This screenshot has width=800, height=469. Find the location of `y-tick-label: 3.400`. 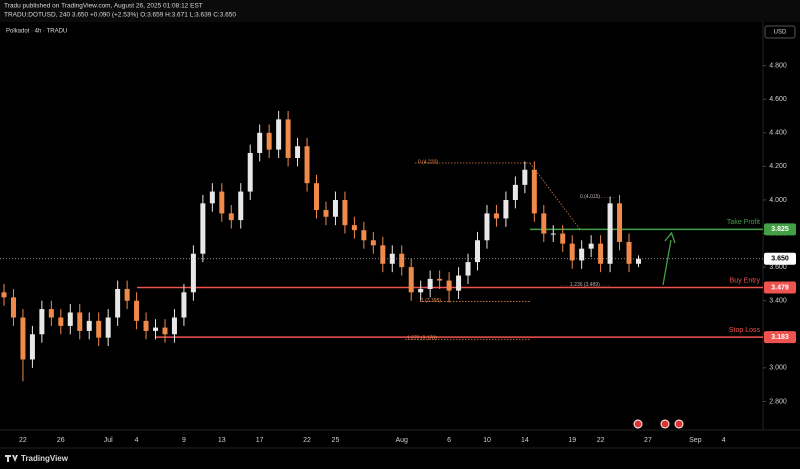

y-tick-label: 3.400 is located at coordinates (778, 301).